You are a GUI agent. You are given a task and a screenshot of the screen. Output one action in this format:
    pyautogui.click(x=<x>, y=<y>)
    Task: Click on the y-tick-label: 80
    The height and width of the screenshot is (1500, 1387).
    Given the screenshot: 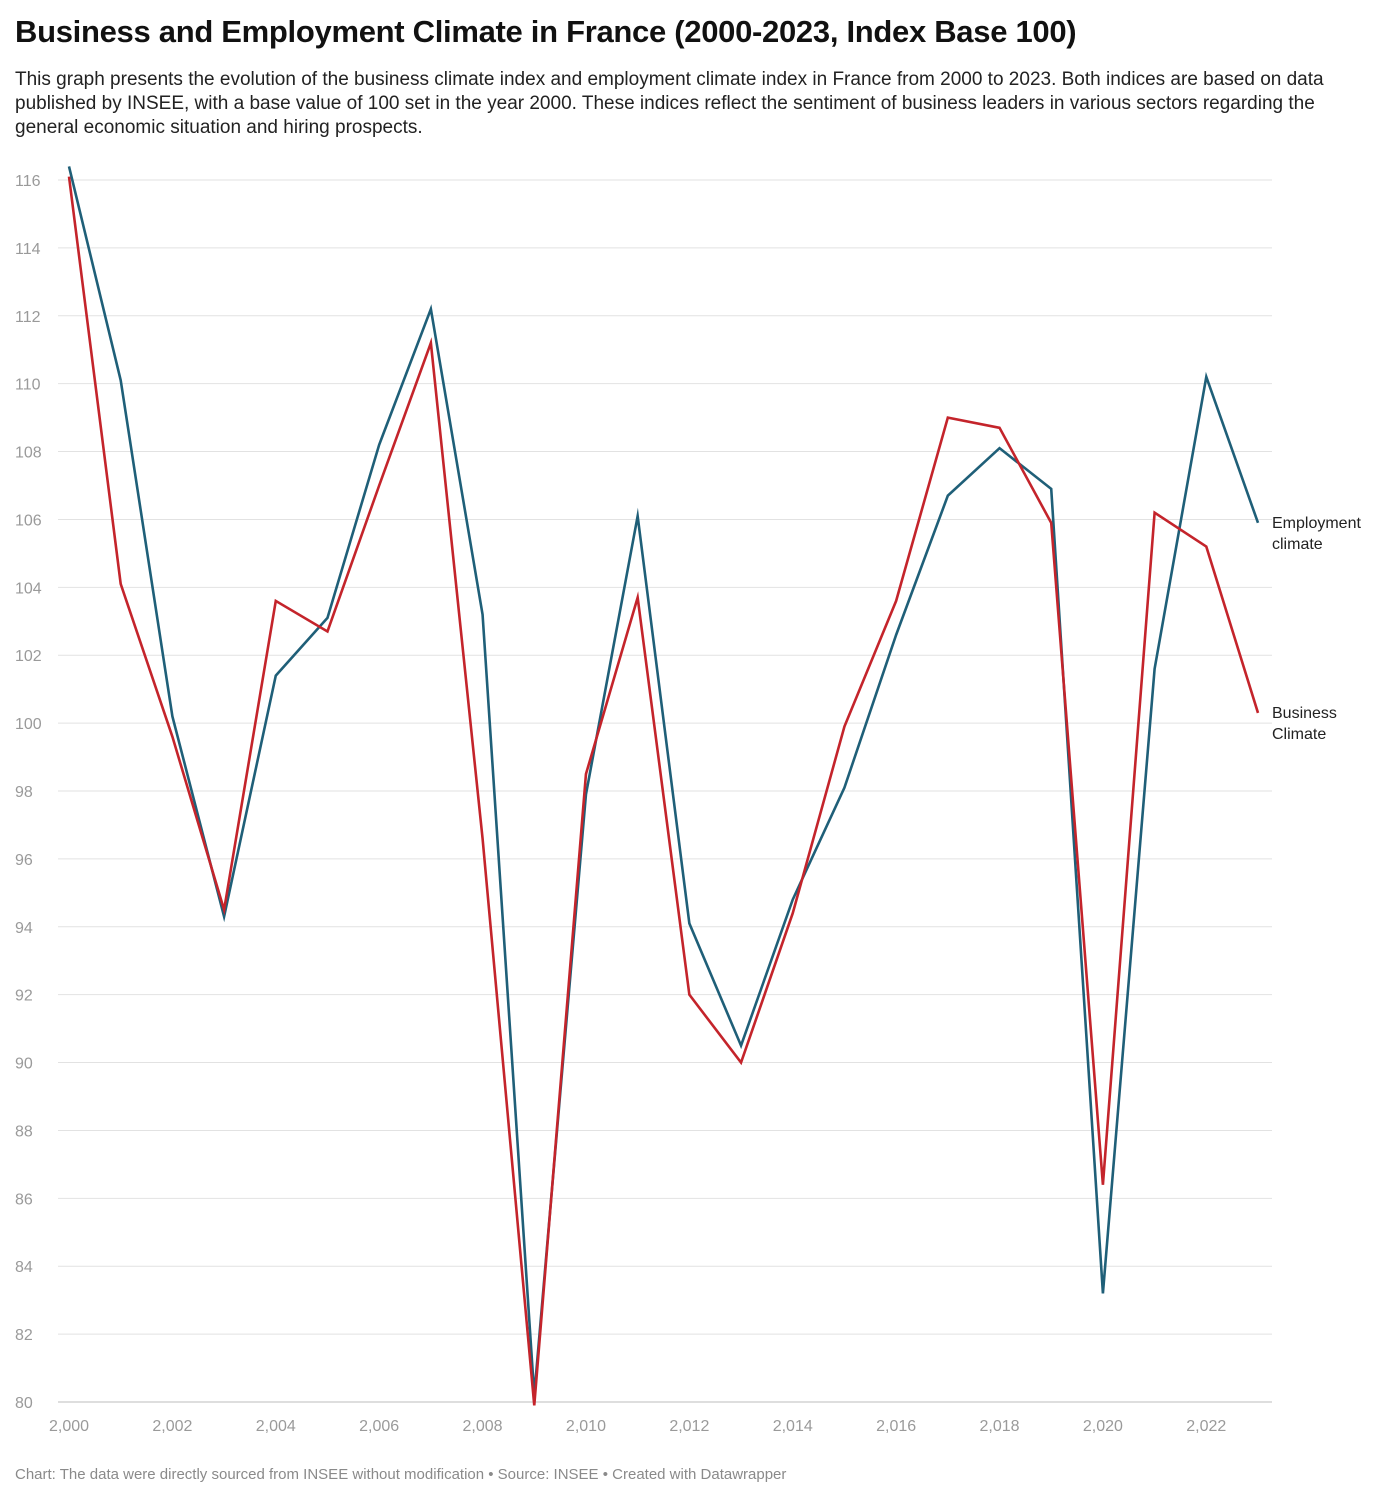 What is the action you would take?
    pyautogui.click(x=24, y=1403)
    